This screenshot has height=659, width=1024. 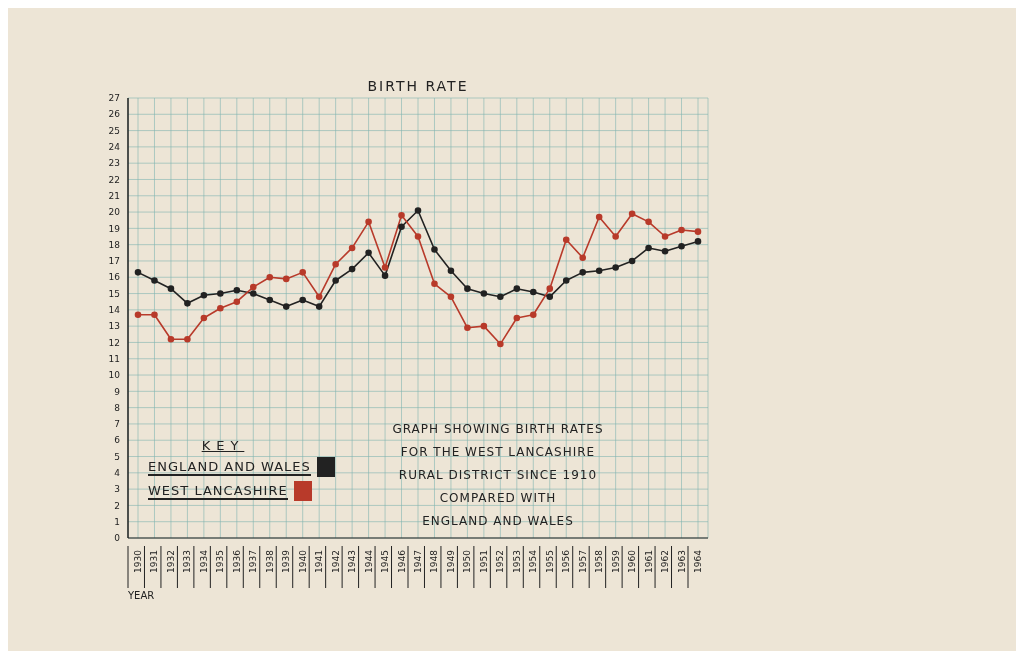 What do you see at coordinates (236, 561) in the screenshot?
I see `x-tick-label: 1936` at bounding box center [236, 561].